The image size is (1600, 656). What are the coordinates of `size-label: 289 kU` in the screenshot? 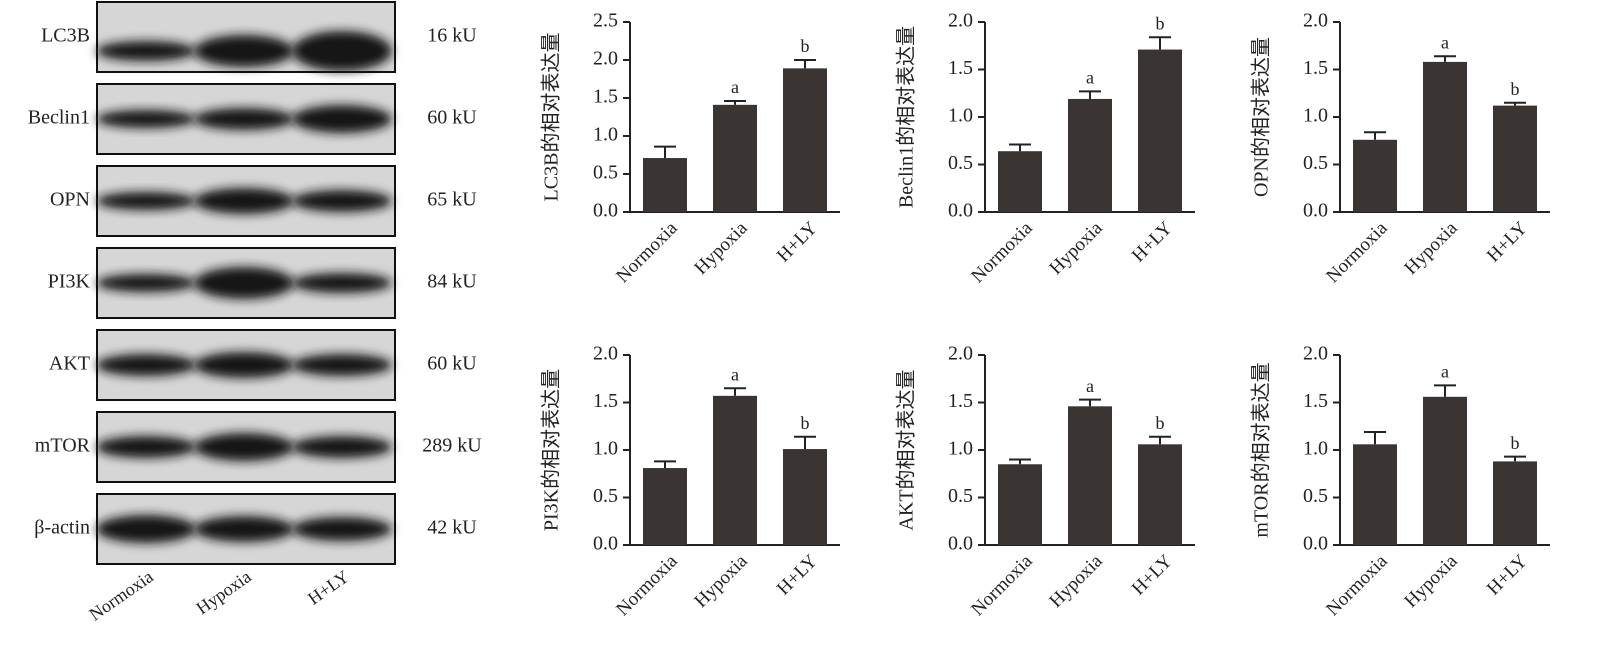 It's located at (452, 446).